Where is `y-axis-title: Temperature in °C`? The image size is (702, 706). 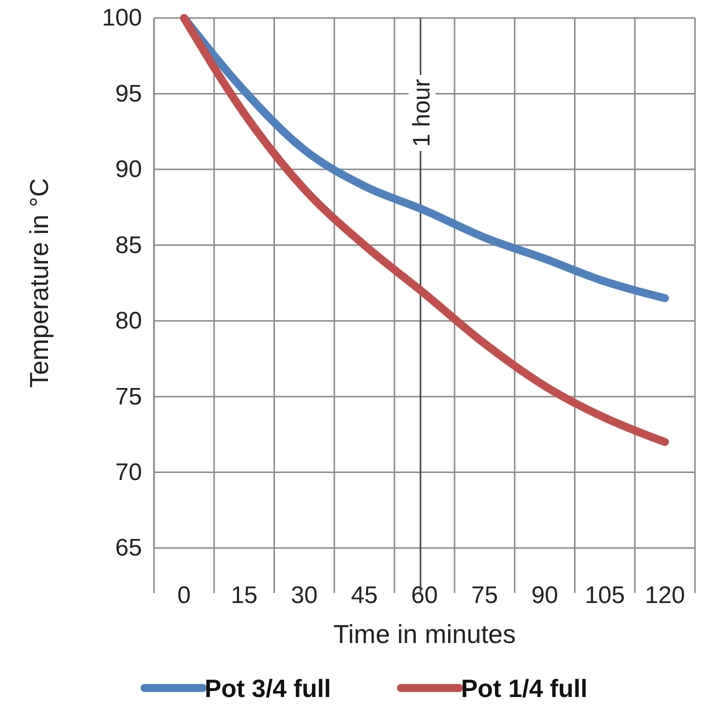
y-axis-title: Temperature in °C is located at coordinates (39, 283).